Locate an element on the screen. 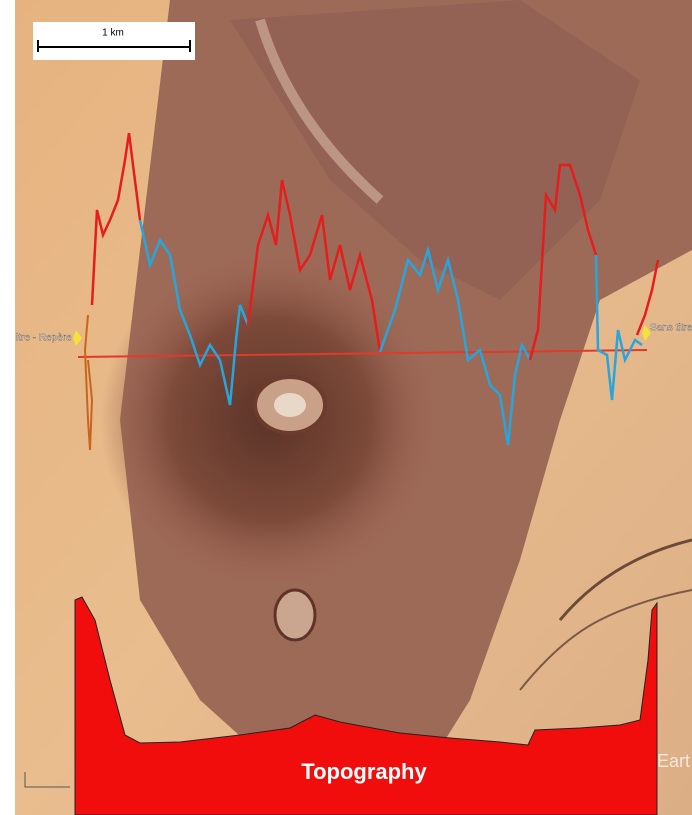 The height and width of the screenshot is (815, 692). scale-bar-box is located at coordinates (114, 41).